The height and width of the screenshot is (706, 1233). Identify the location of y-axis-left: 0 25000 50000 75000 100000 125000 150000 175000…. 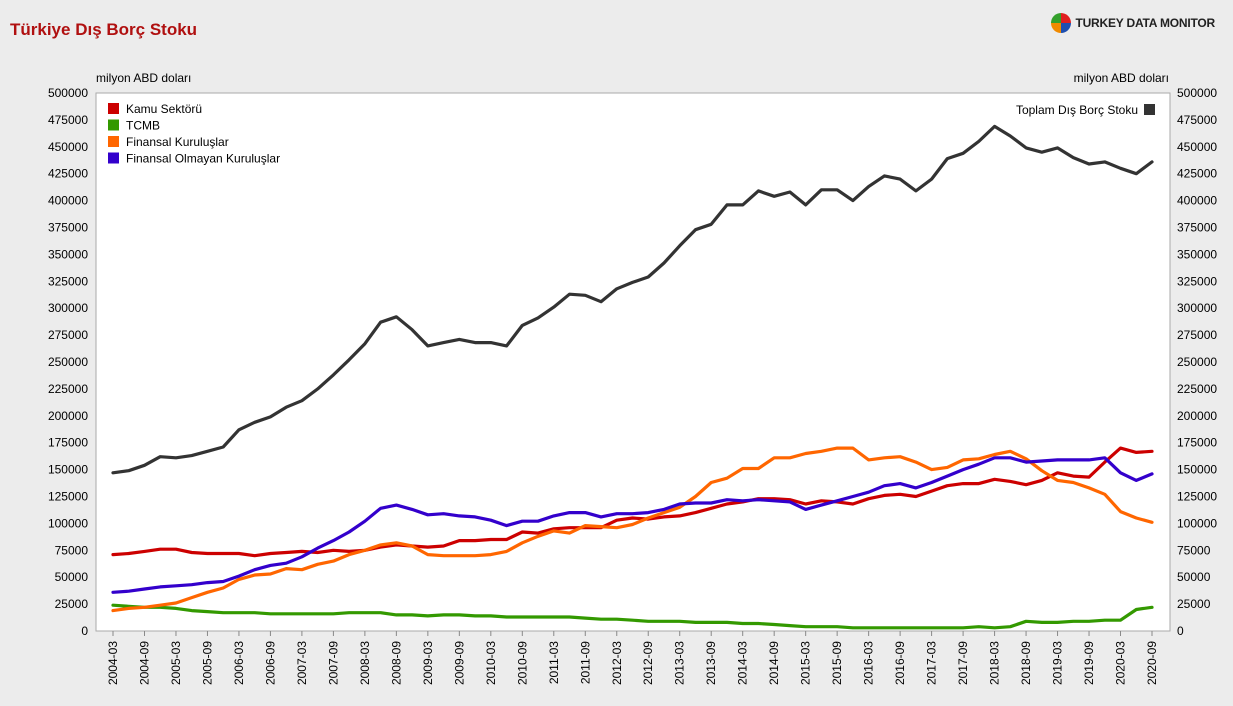
(68, 362).